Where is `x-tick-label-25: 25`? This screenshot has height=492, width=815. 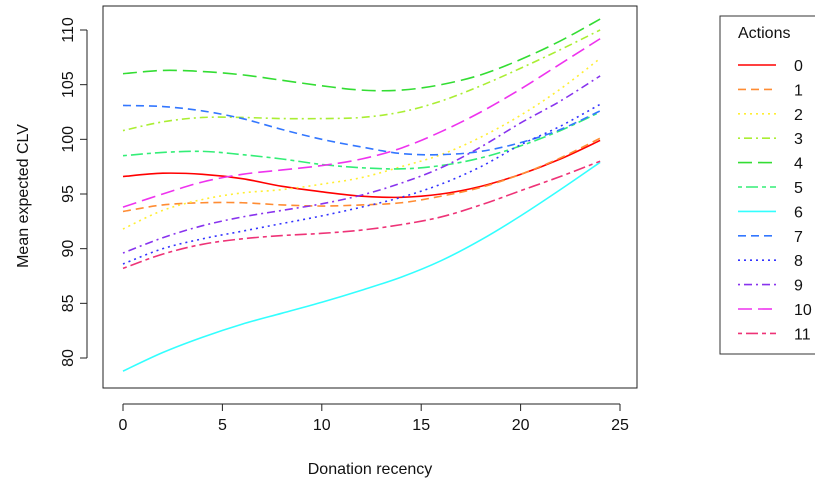 x-tick-label-25: 25 is located at coordinates (620, 425).